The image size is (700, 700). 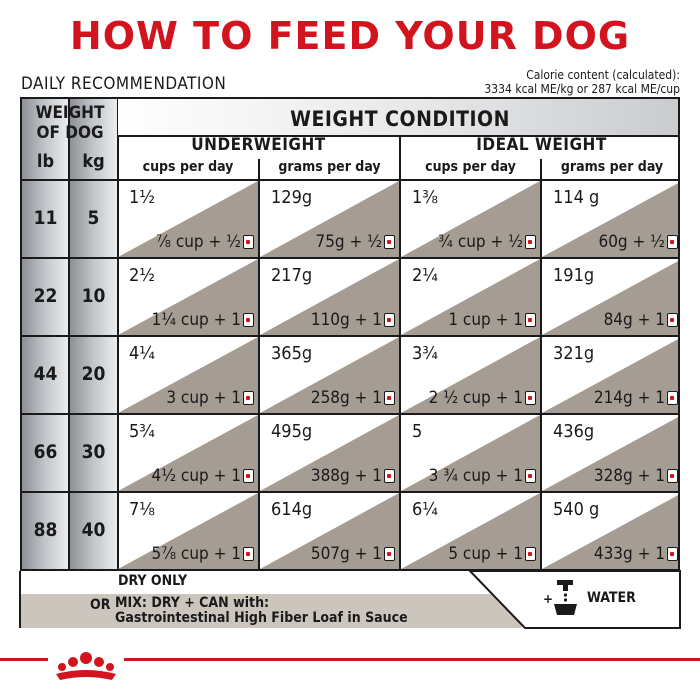 What do you see at coordinates (636, 398) in the screenshot?
I see `mix-amount: 214g + 1` at bounding box center [636, 398].